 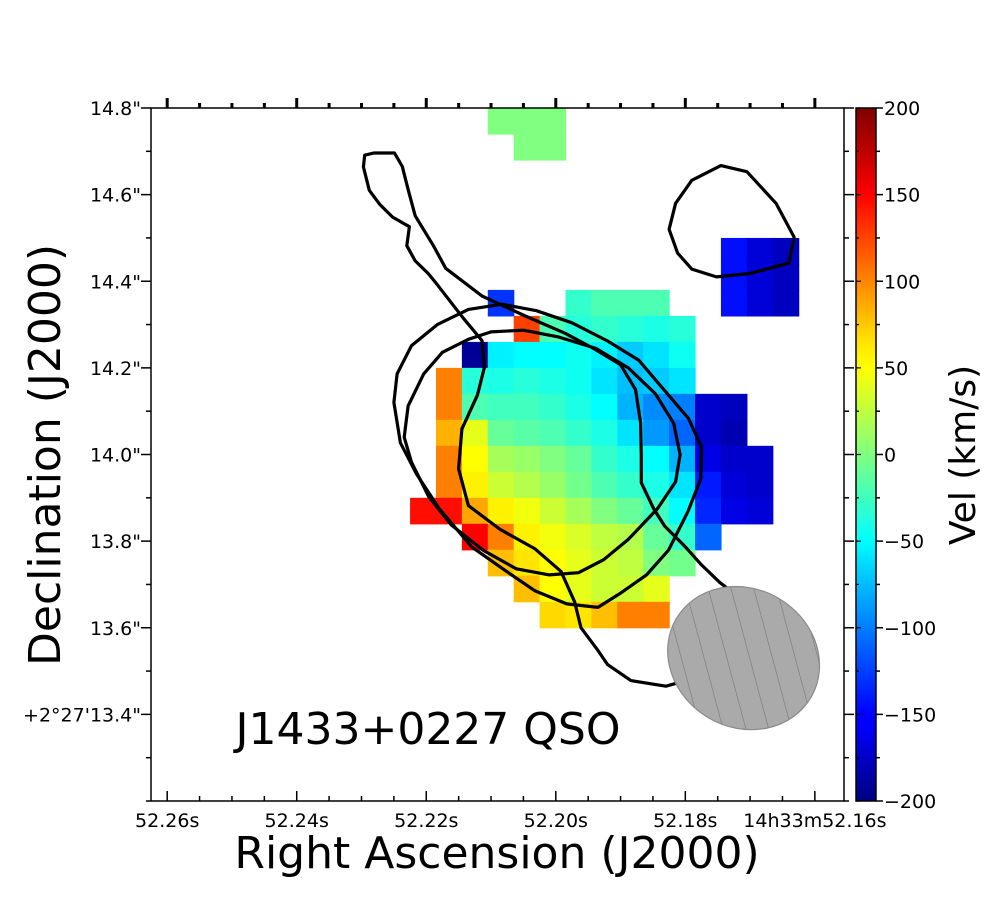 What do you see at coordinates (427, 729) in the screenshot?
I see `source-annotation: J1433+0227 QSO` at bounding box center [427, 729].